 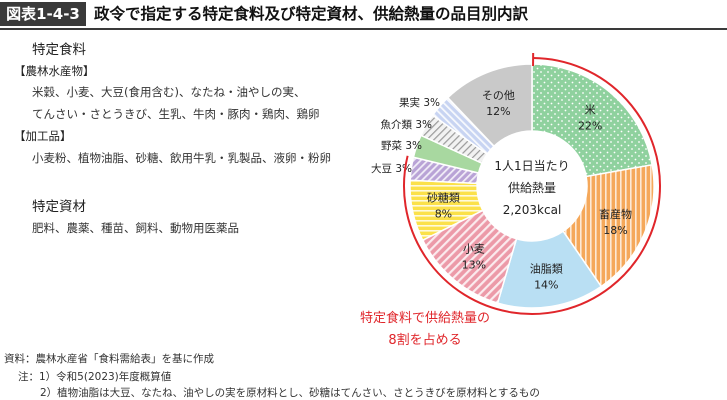 I want to click on materials-line-1: 肥料、農薬、種苗、飼料、動物用医薬品, so click(x=135, y=228).